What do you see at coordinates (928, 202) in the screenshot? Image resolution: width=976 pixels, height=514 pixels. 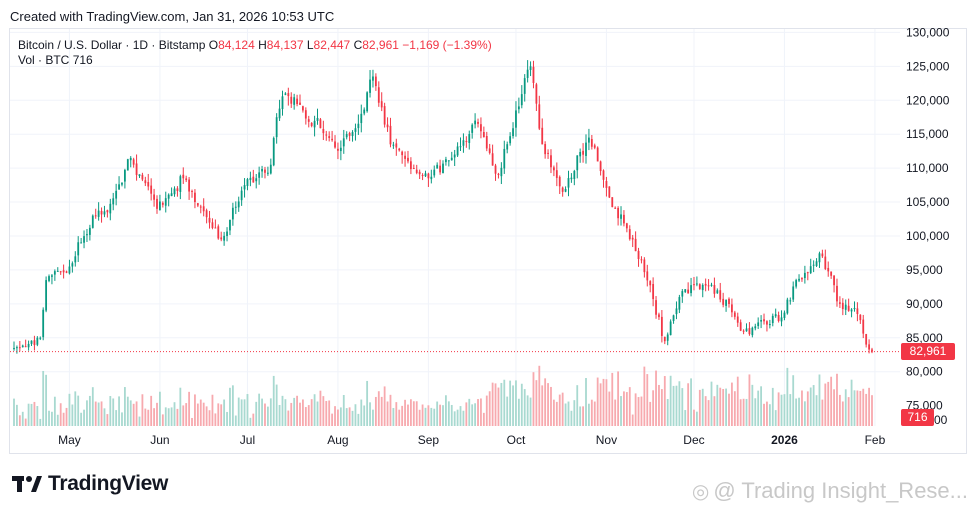 I see `price-tick-label: 105,000` at bounding box center [928, 202].